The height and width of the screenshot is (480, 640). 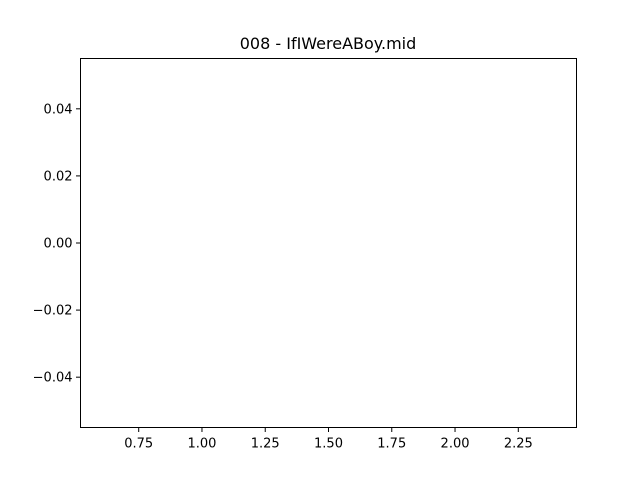 I want to click on x-tick-label: 2.25, so click(x=518, y=444).